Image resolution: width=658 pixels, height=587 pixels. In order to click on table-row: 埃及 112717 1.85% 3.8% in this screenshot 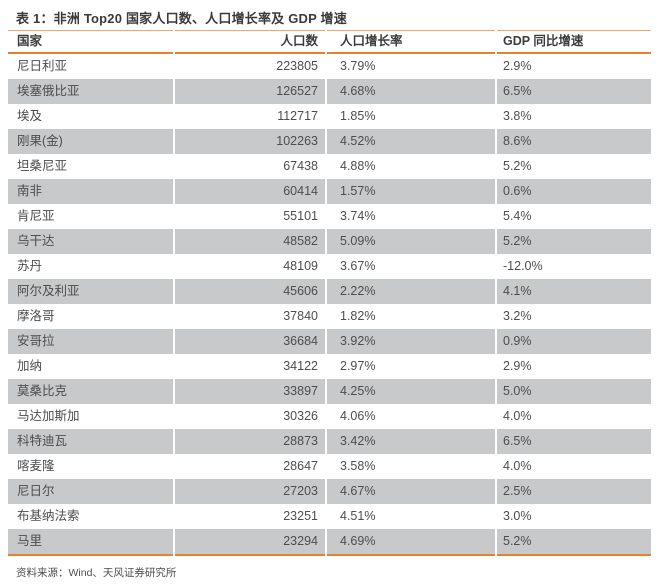, I will do `click(329, 116)`.